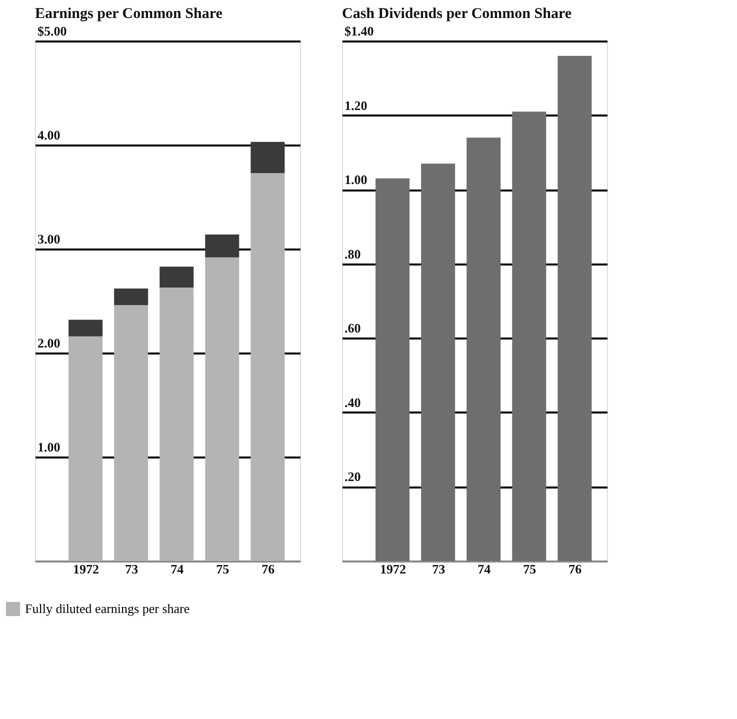 This screenshot has width=737, height=719. Describe the element at coordinates (52, 31) in the screenshot. I see `y-tick-label: $5.00` at that location.